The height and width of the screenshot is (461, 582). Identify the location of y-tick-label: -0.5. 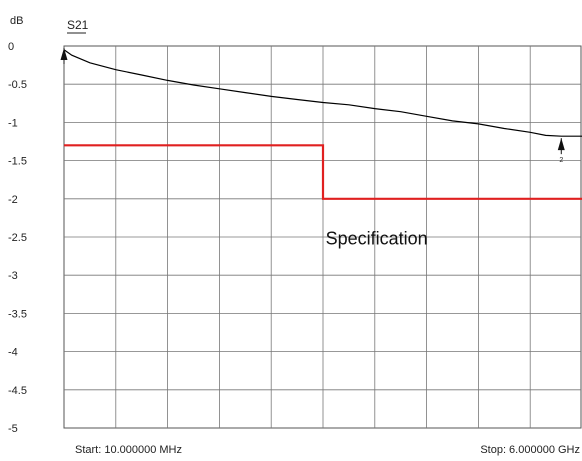
(17, 85).